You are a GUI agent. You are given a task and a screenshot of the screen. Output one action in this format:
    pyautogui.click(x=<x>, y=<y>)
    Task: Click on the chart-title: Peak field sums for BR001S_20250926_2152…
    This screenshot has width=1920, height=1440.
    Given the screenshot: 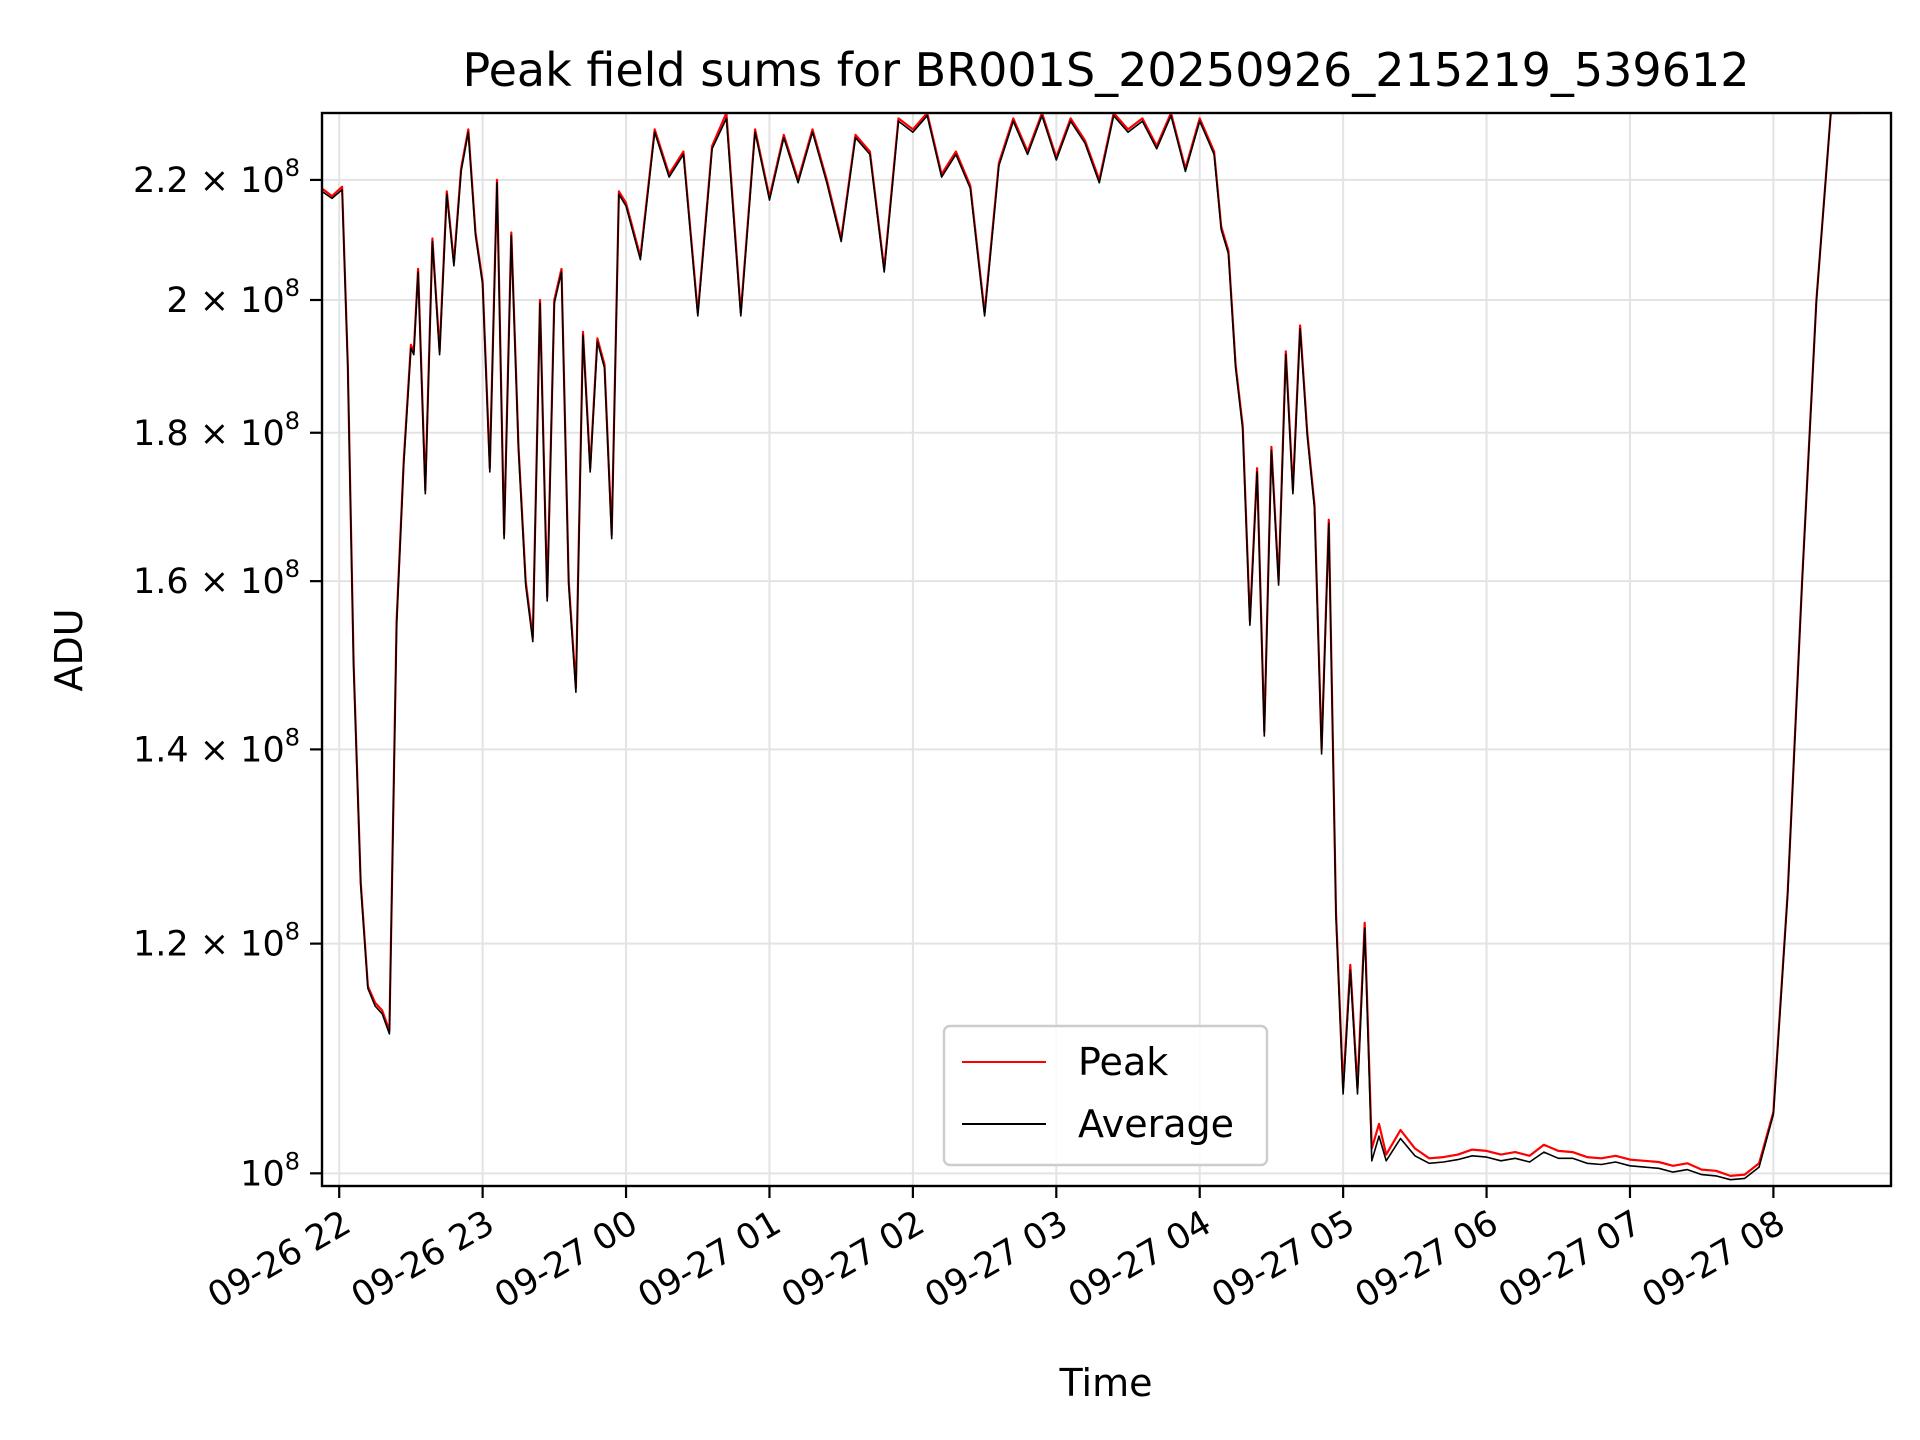 What is the action you would take?
    pyautogui.click(x=1106, y=70)
    